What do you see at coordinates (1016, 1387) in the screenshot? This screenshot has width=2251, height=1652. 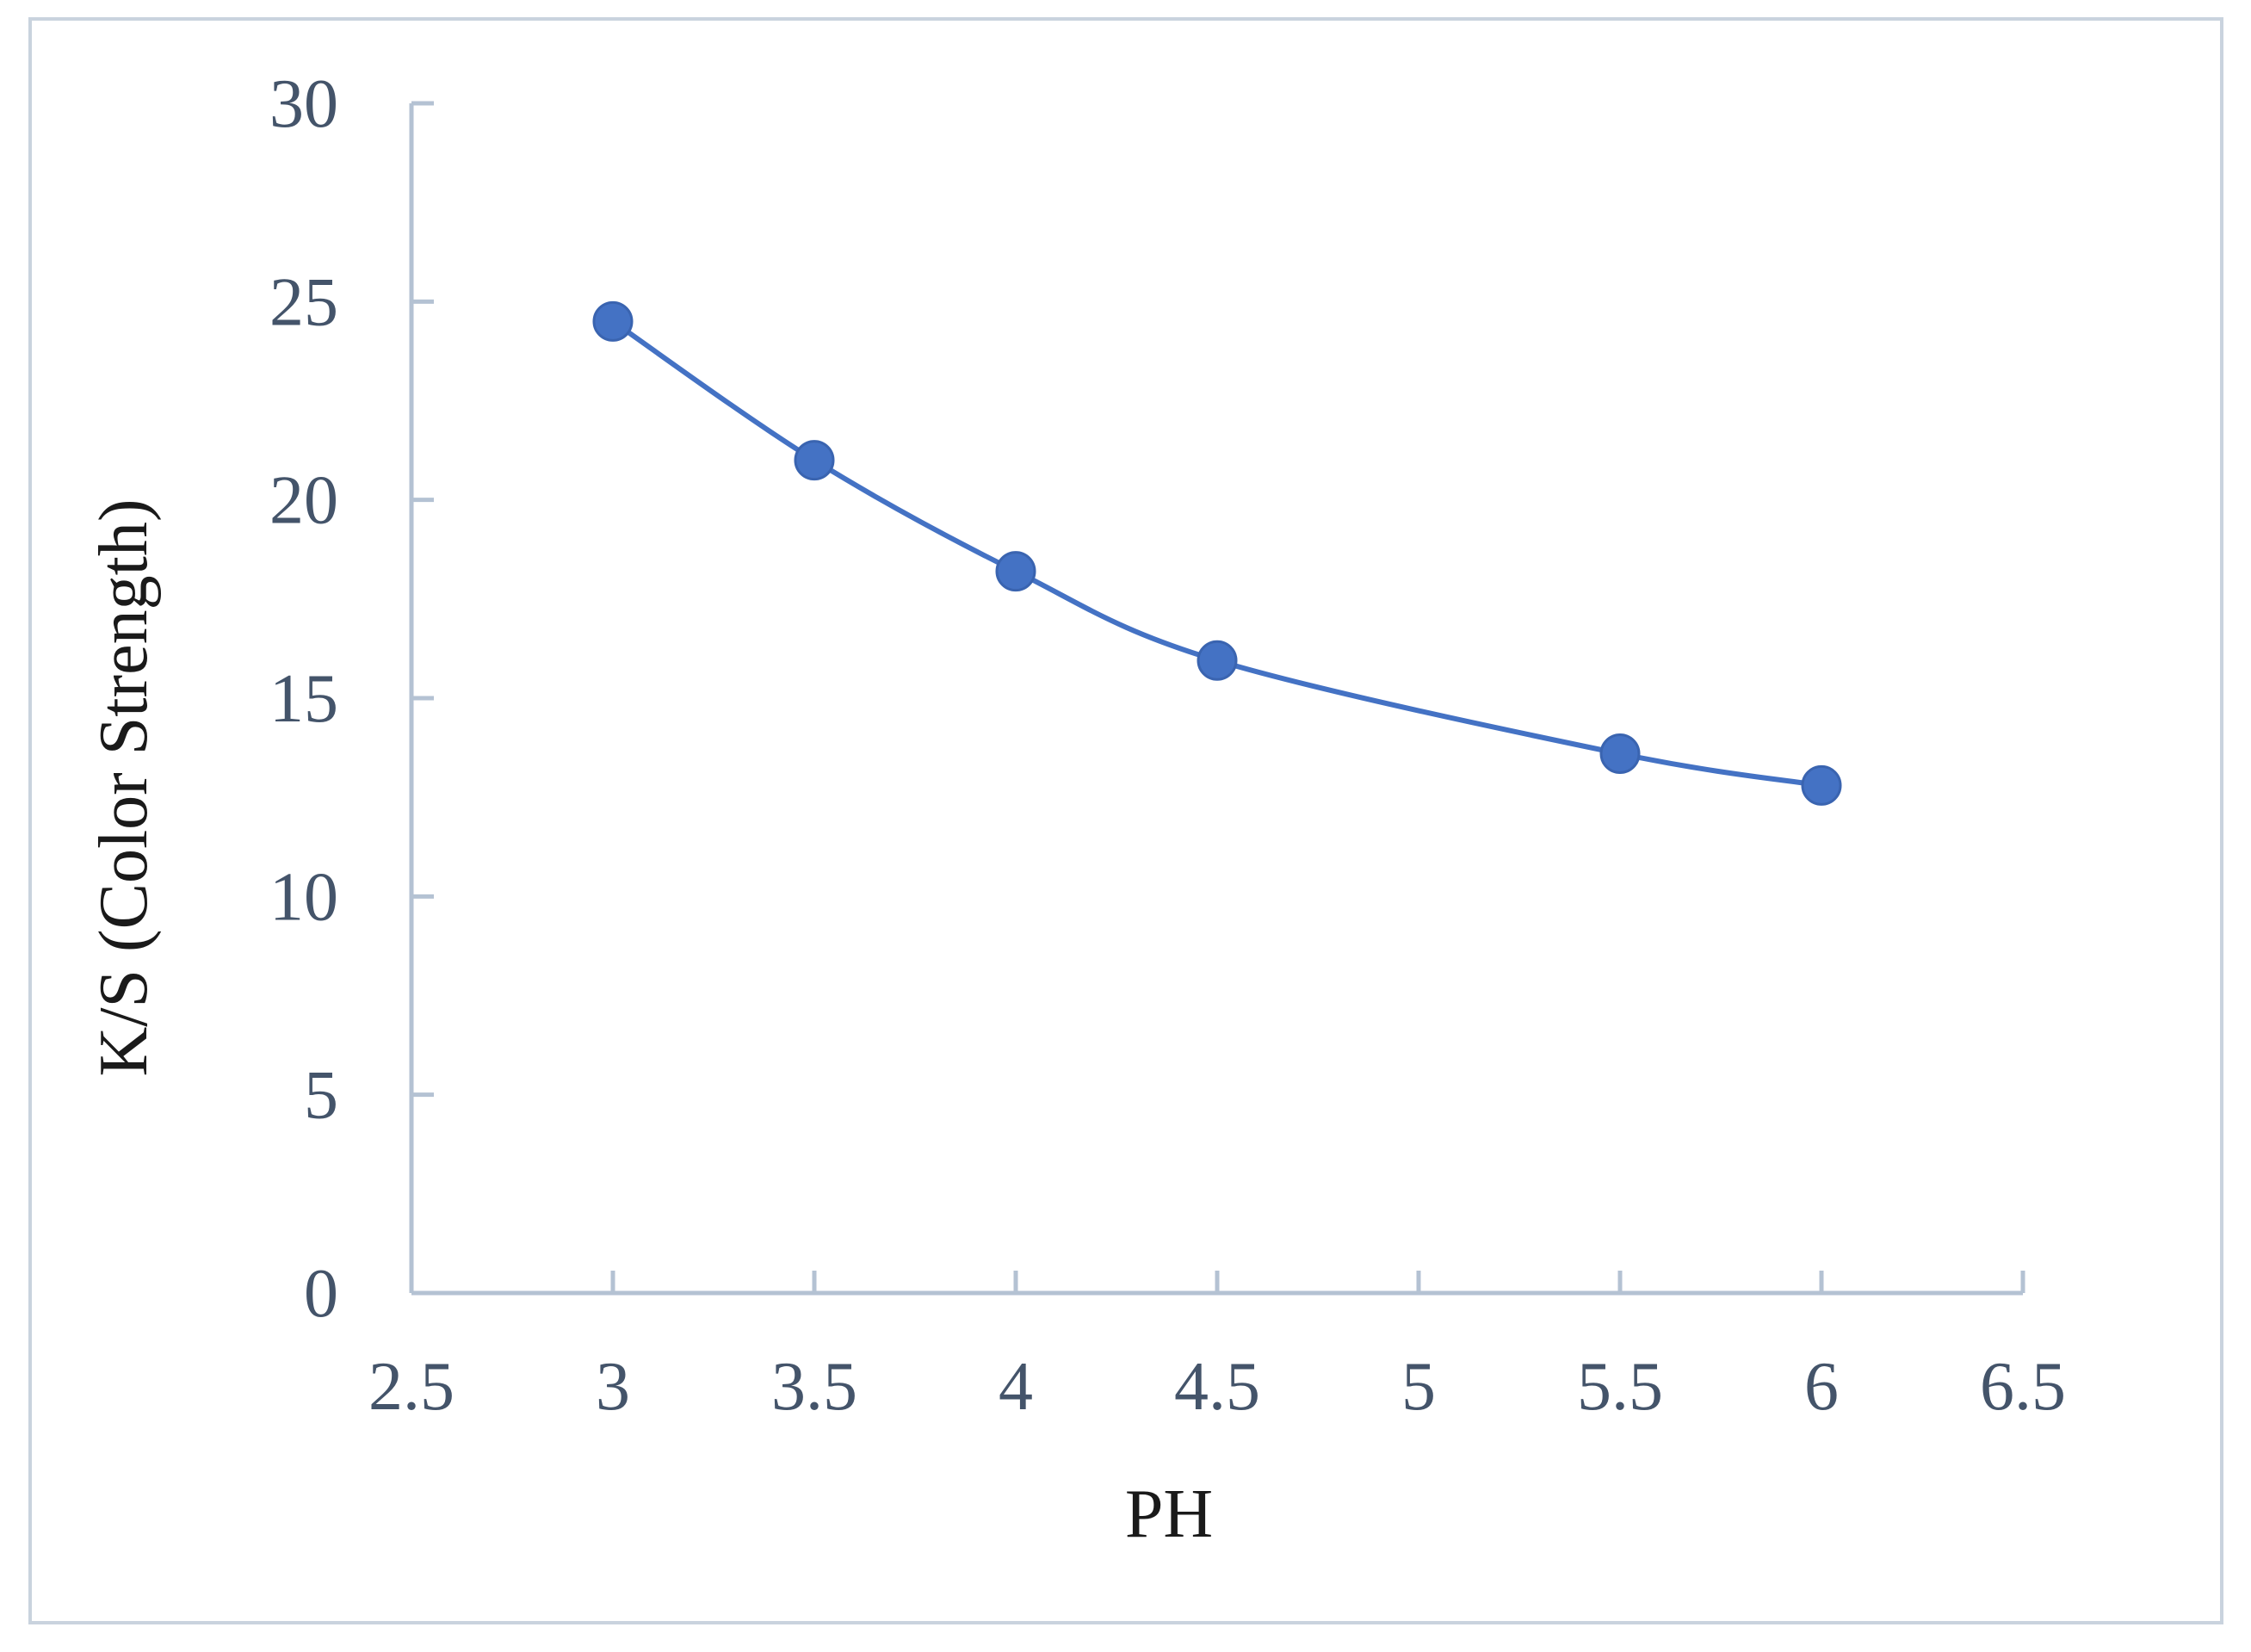 I see `x-tick-label: 4` at bounding box center [1016, 1387].